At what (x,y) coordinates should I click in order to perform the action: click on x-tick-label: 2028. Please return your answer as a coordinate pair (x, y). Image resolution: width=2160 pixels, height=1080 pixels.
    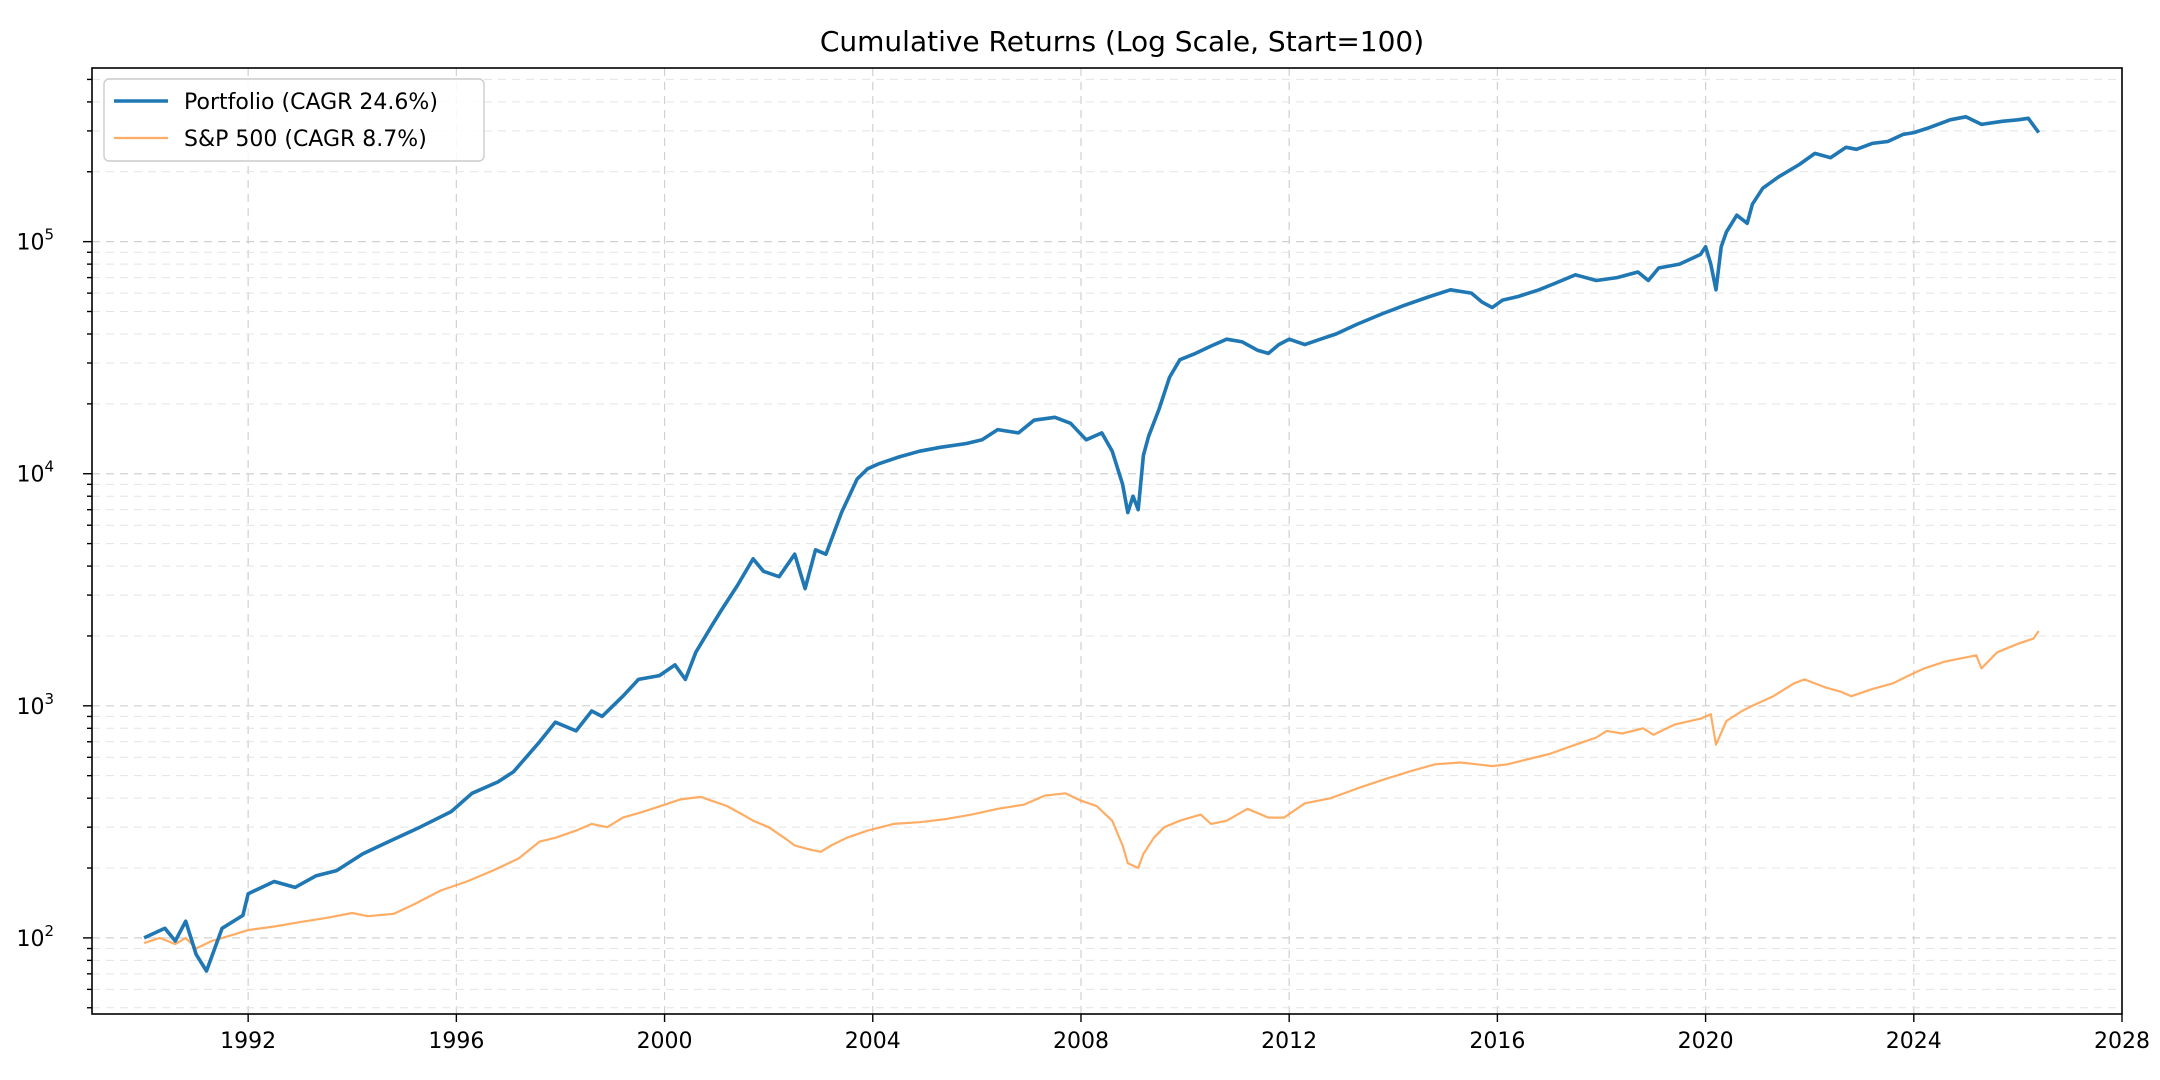
    Looking at the image, I should click on (2122, 1041).